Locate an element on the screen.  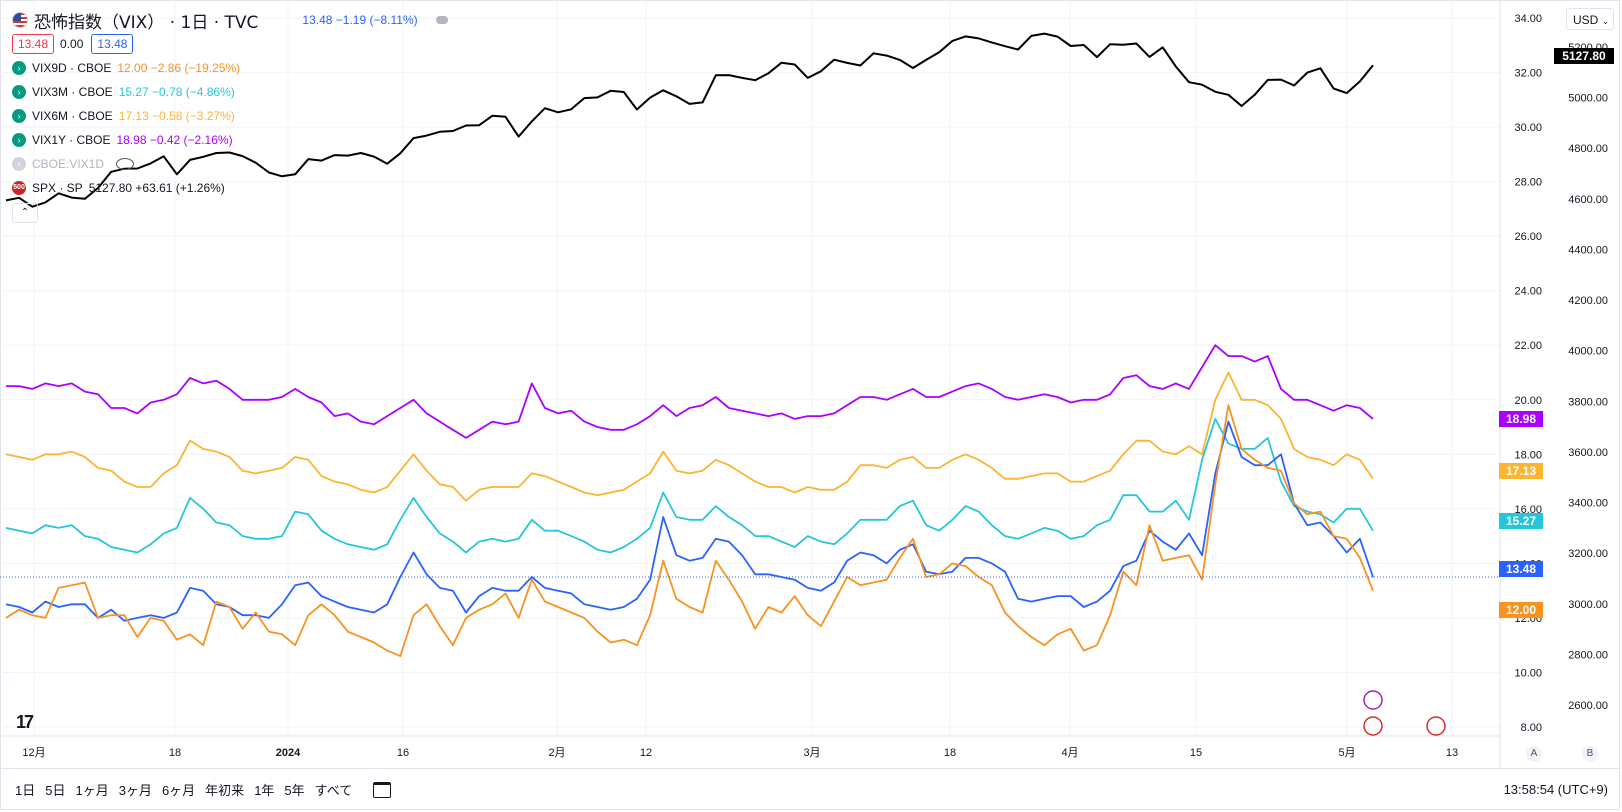
calendar-icon is located at coordinates (382, 789).